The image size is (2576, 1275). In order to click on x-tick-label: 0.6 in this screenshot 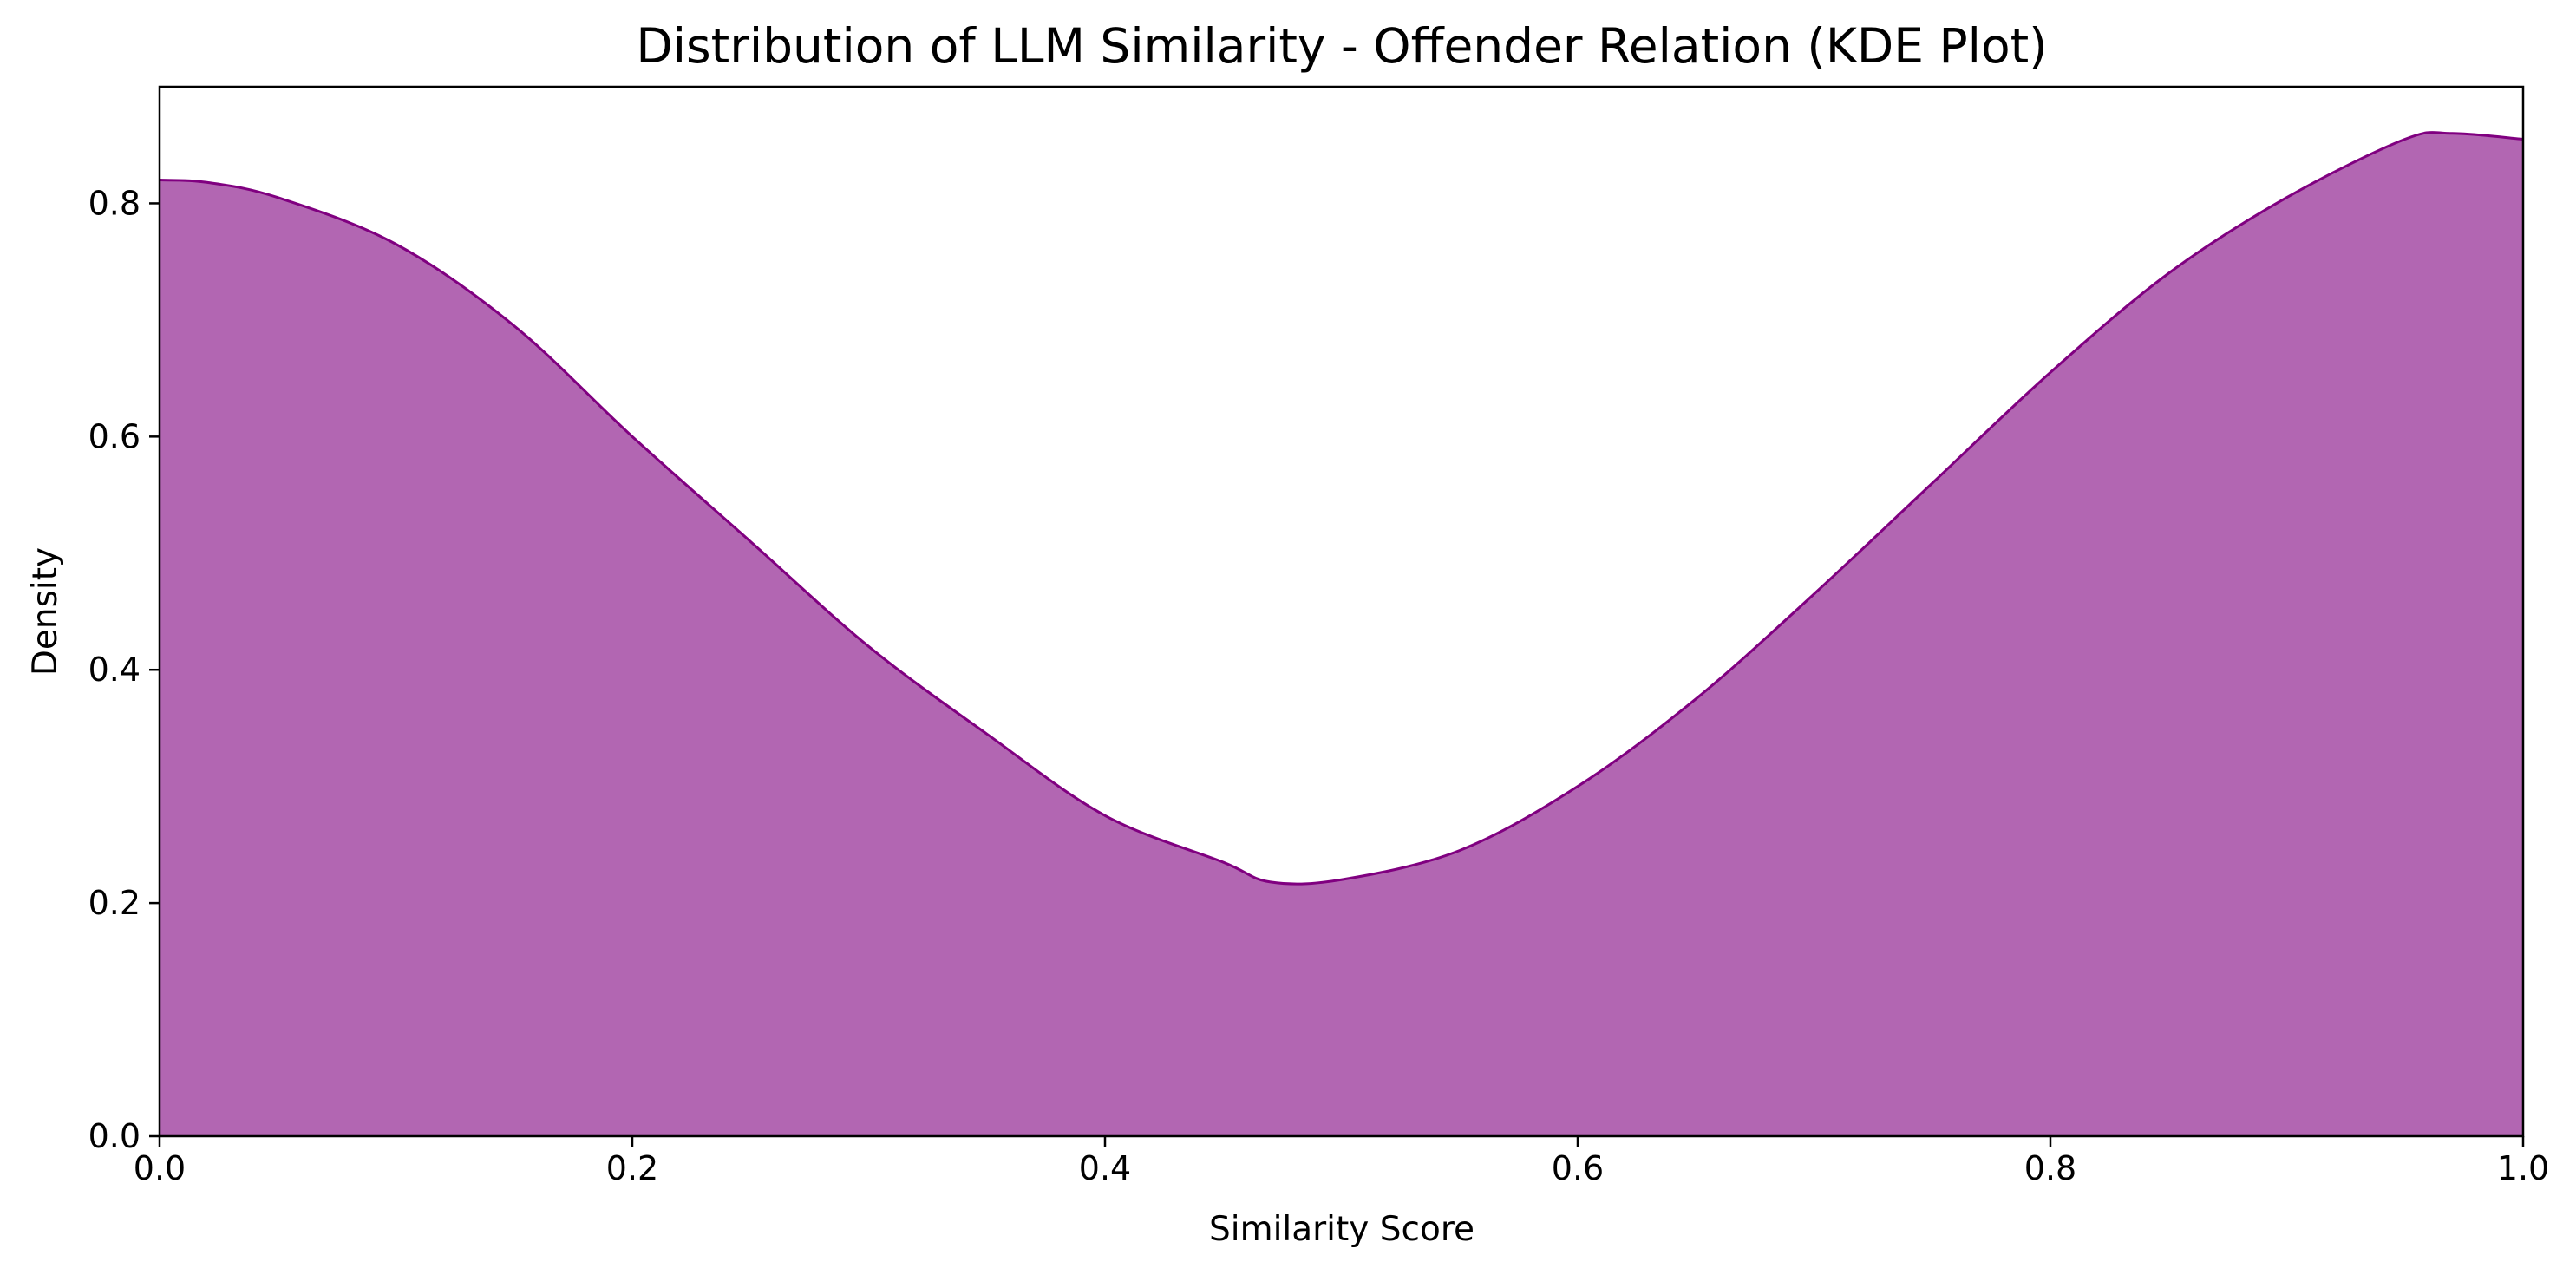, I will do `click(1578, 1168)`.